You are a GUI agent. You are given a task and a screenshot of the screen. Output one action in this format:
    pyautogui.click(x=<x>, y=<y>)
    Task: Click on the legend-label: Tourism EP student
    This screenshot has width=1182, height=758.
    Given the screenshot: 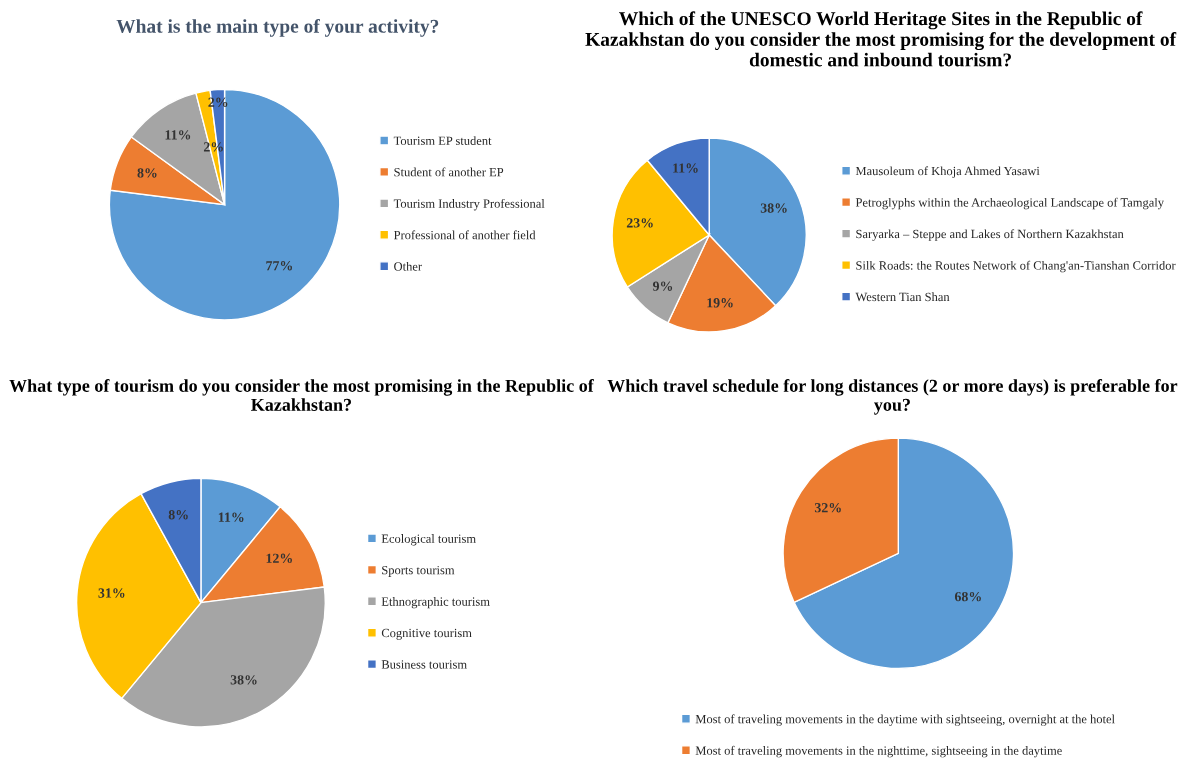 What is the action you would take?
    pyautogui.click(x=442, y=140)
    